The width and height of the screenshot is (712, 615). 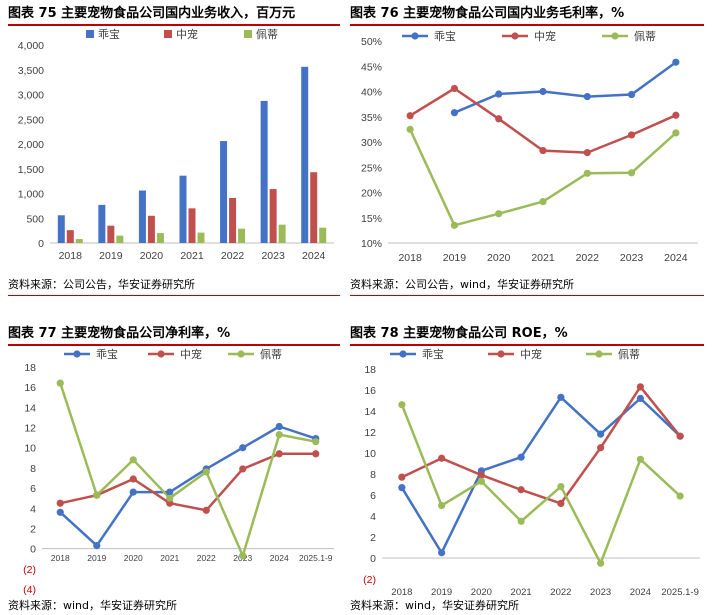 What do you see at coordinates (676, 258) in the screenshot?
I see `x-tick-label: 2024` at bounding box center [676, 258].